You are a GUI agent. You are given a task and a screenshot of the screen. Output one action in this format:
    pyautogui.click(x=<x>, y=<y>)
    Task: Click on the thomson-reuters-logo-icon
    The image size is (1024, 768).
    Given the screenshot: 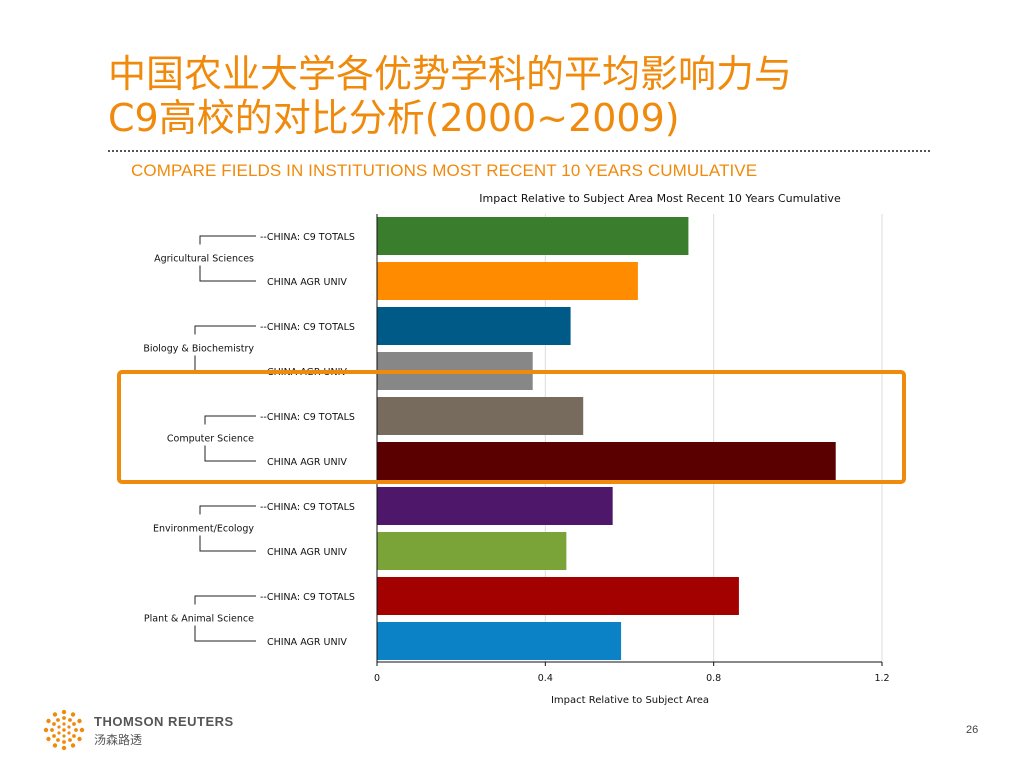 What is the action you would take?
    pyautogui.click(x=64, y=730)
    